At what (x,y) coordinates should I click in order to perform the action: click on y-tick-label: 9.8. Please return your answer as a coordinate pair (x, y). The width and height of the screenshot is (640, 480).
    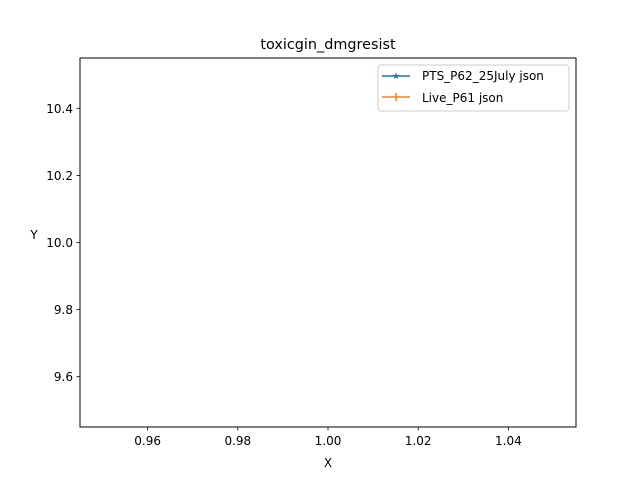
    Looking at the image, I should click on (63, 310).